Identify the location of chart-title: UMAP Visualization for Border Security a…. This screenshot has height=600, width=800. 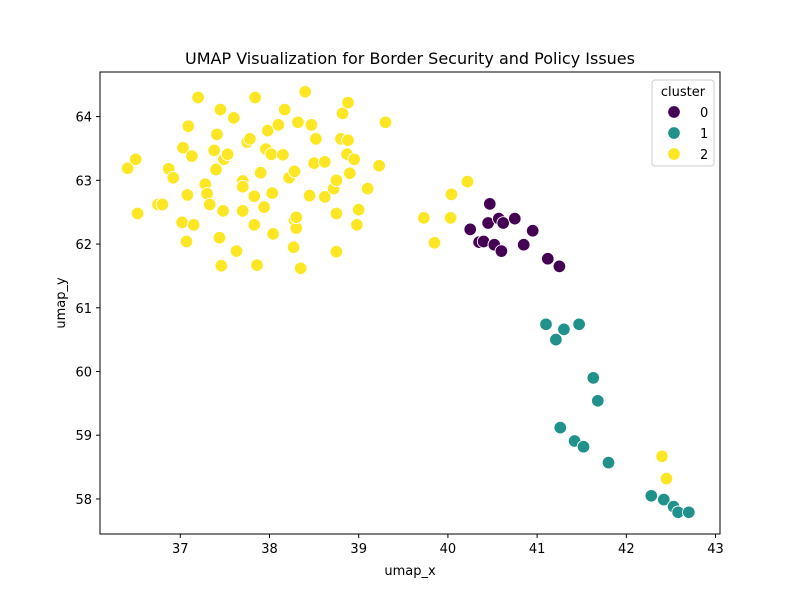
(410, 58).